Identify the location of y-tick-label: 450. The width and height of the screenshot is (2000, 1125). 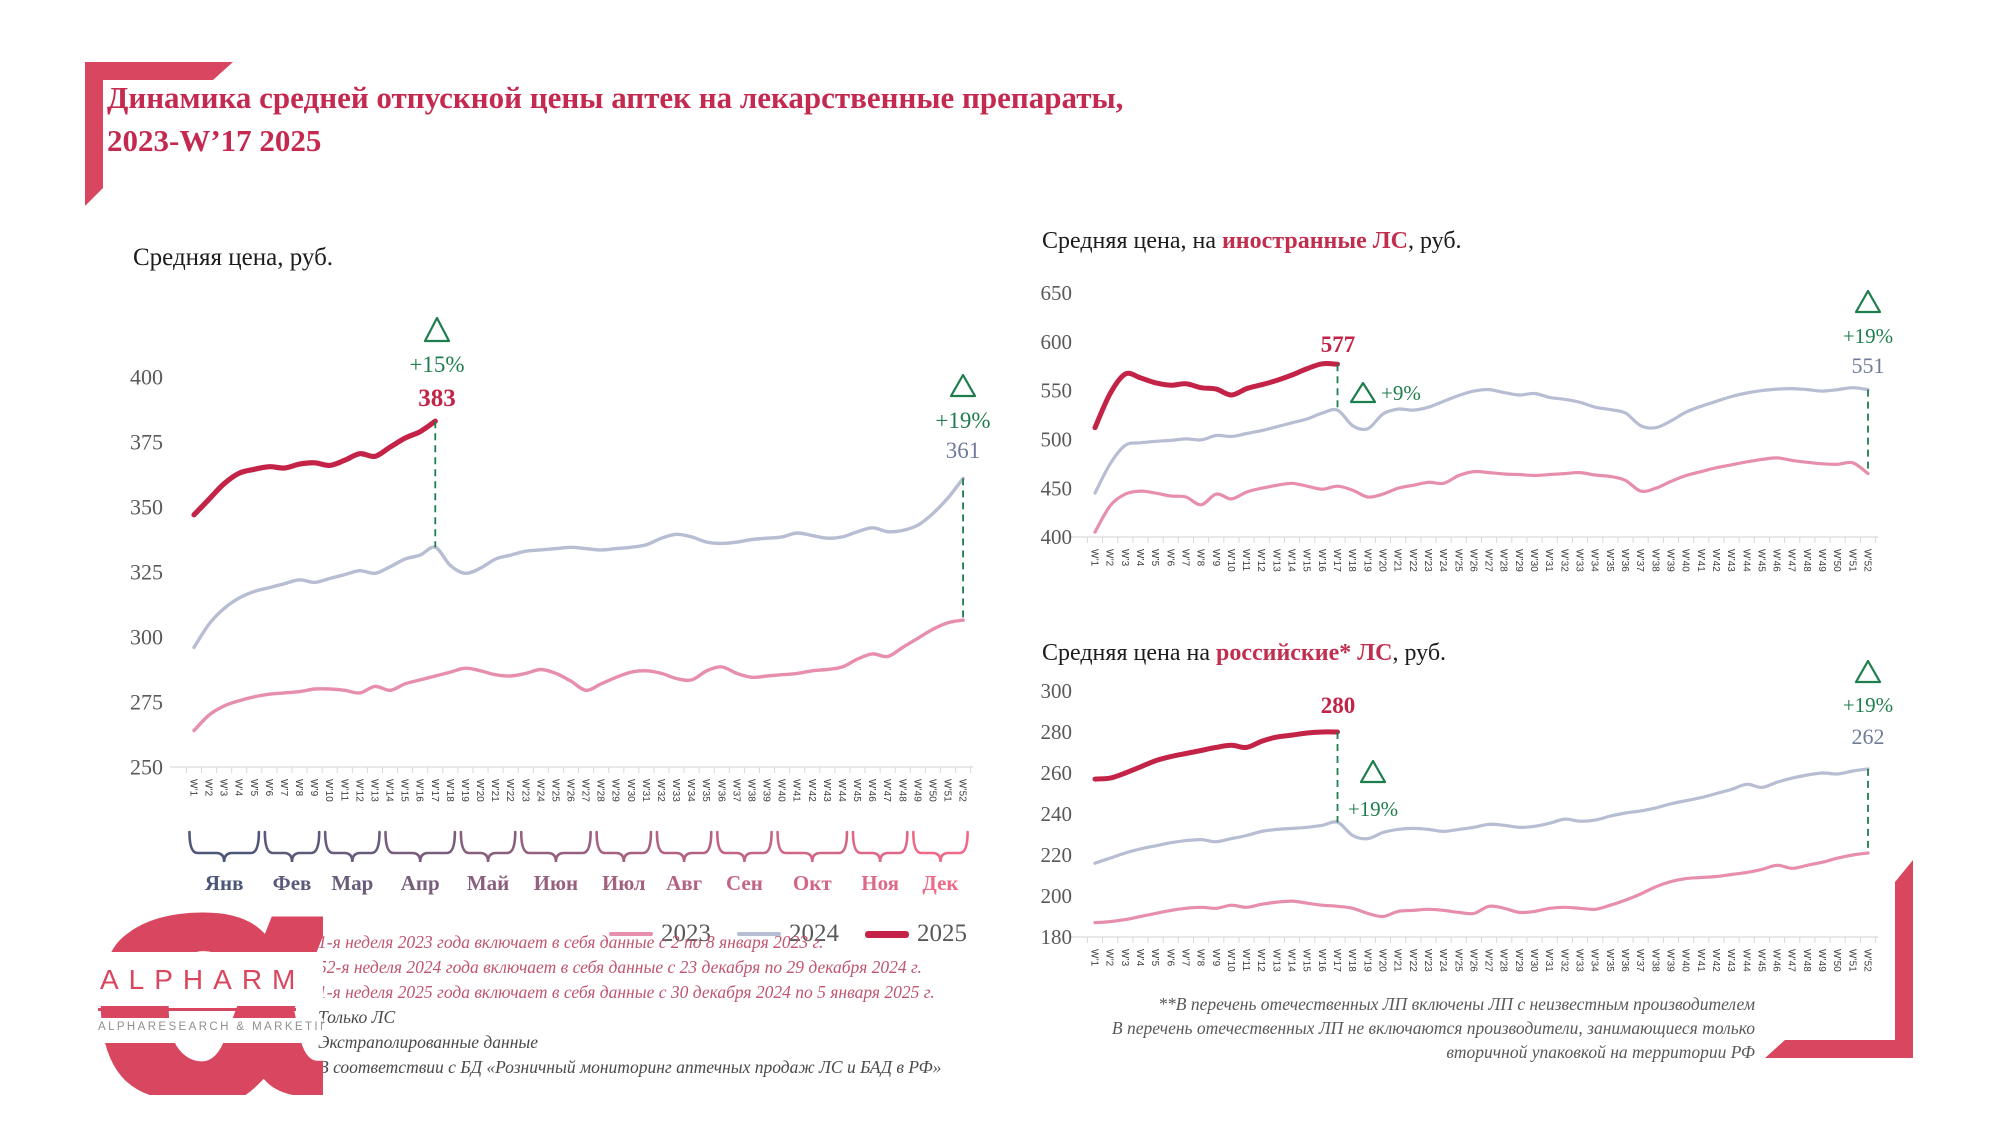
(1057, 488).